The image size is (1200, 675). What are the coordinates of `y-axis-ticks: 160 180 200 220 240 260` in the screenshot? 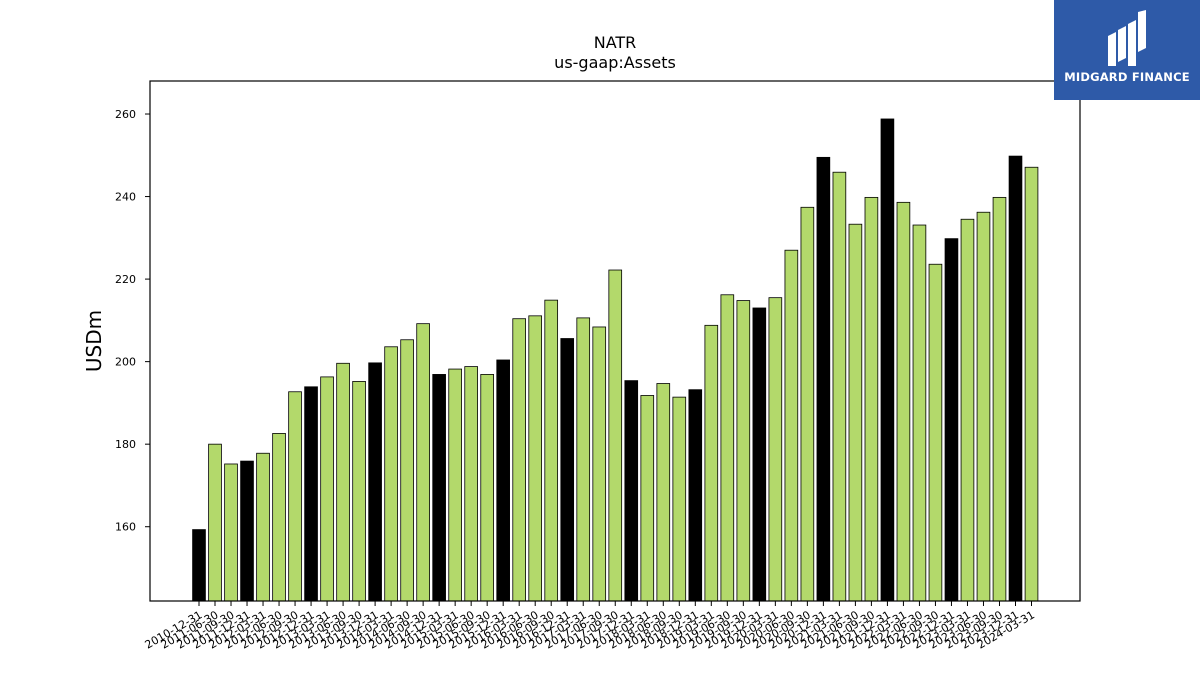 It's located at (132, 321).